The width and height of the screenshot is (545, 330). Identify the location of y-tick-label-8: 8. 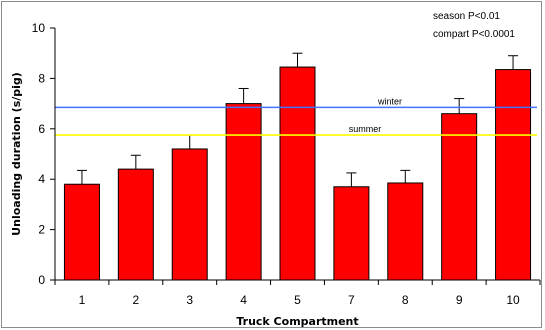
(41, 78).